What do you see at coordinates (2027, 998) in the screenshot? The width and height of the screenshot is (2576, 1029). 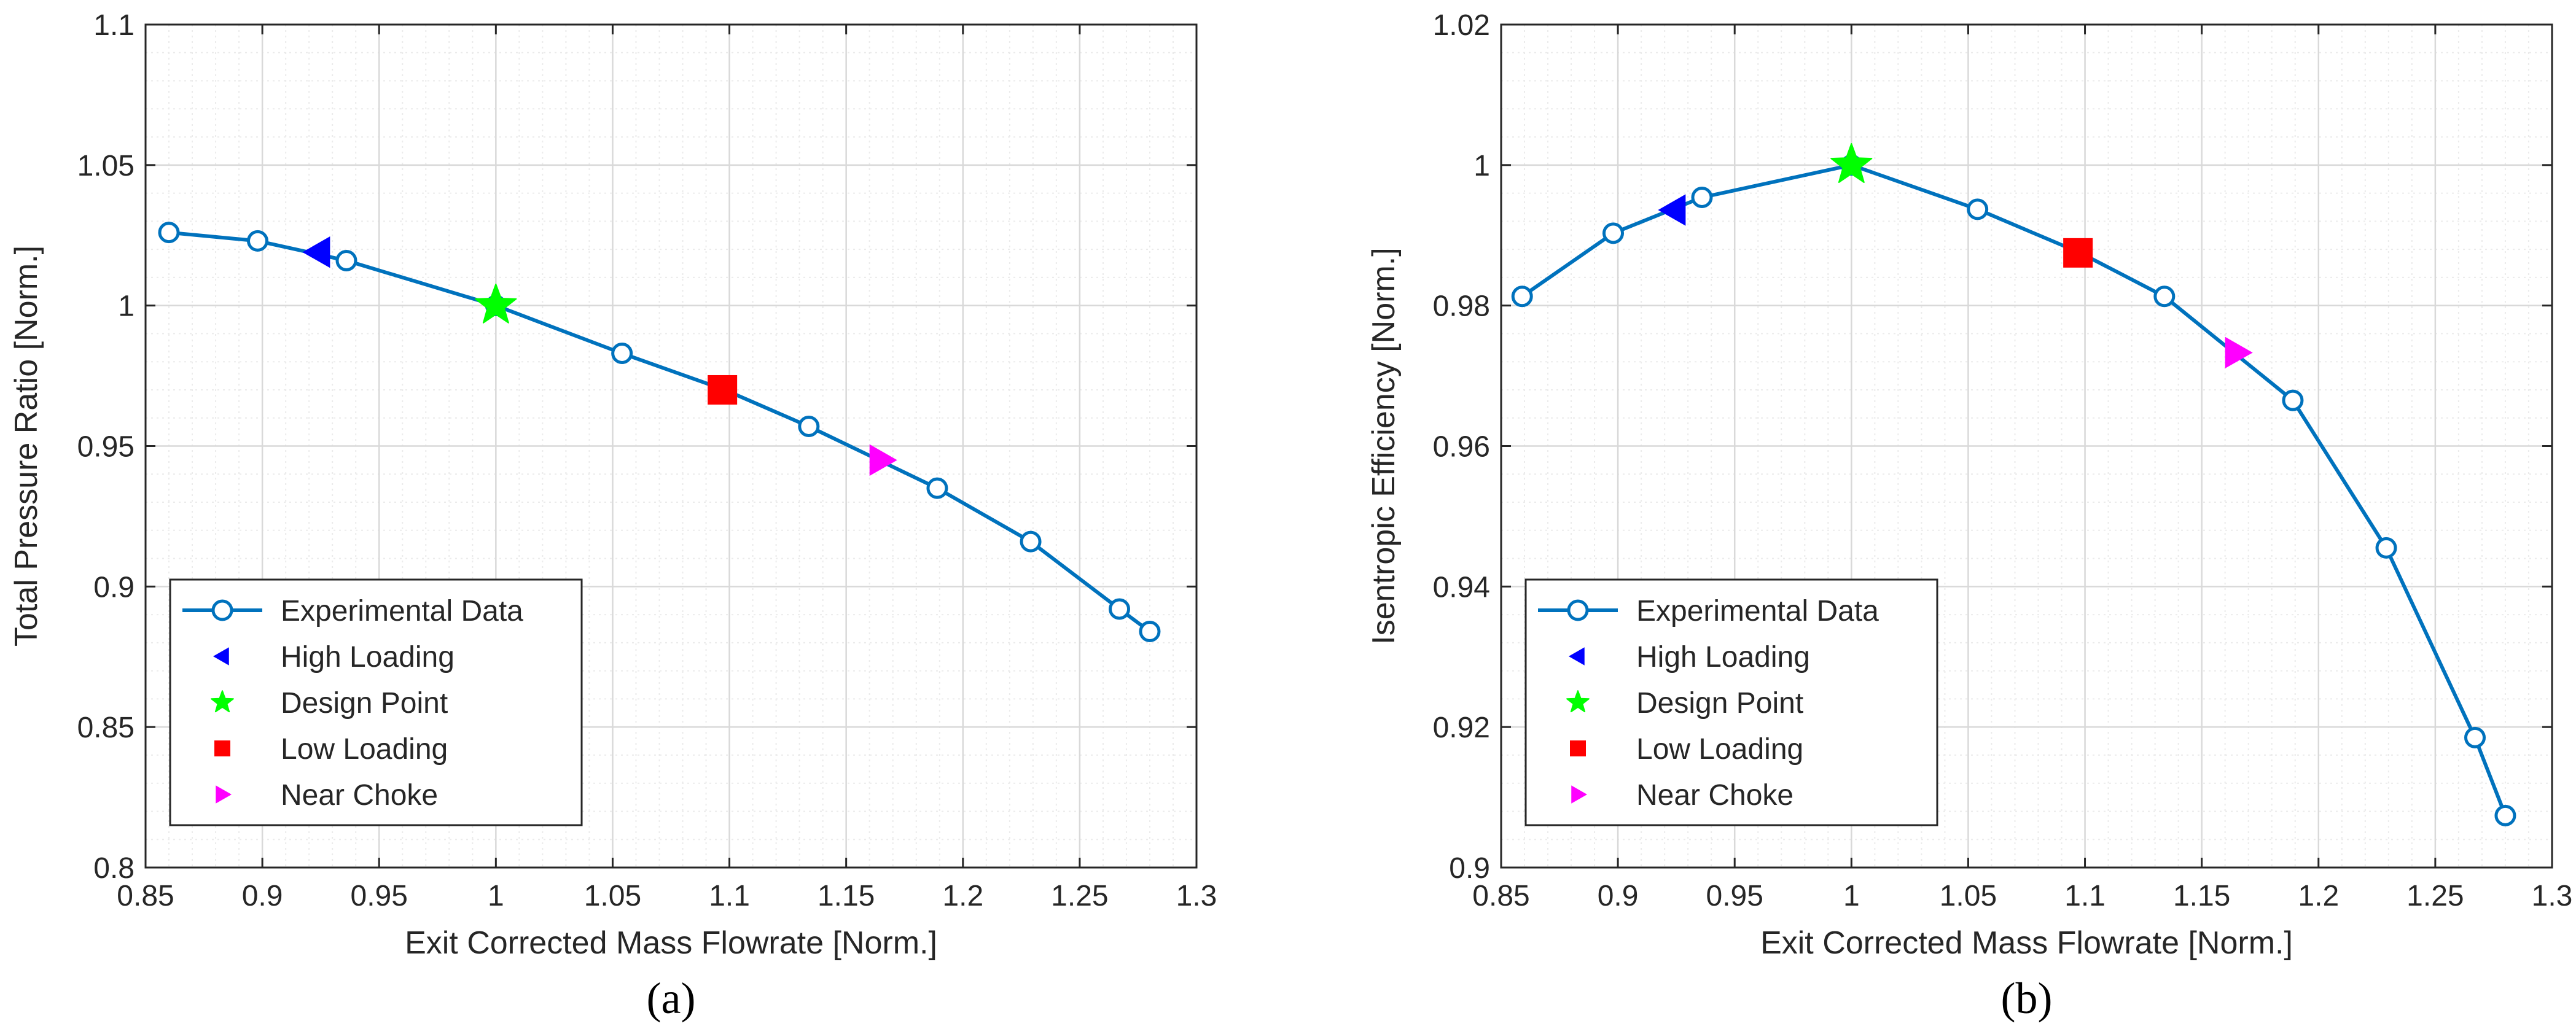 I see `panel-caption: (b)` at bounding box center [2027, 998].